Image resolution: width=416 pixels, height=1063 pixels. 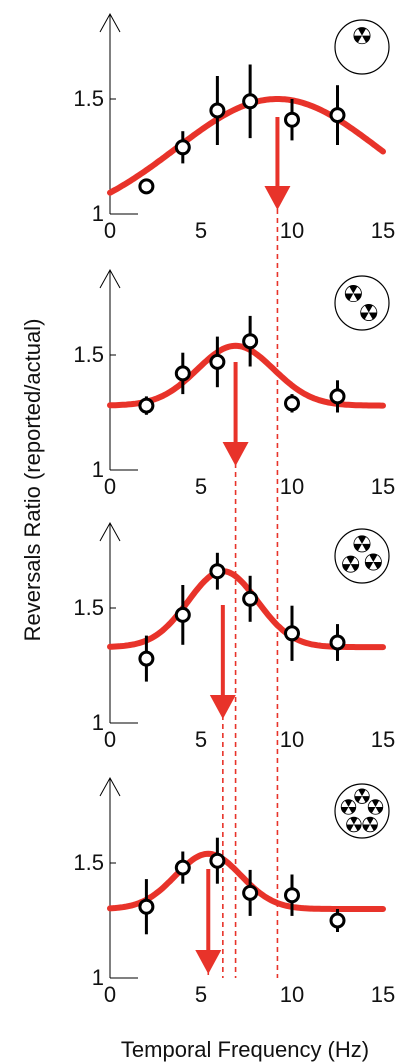 I want to click on stimulus-icon-circle, so click(x=362, y=47).